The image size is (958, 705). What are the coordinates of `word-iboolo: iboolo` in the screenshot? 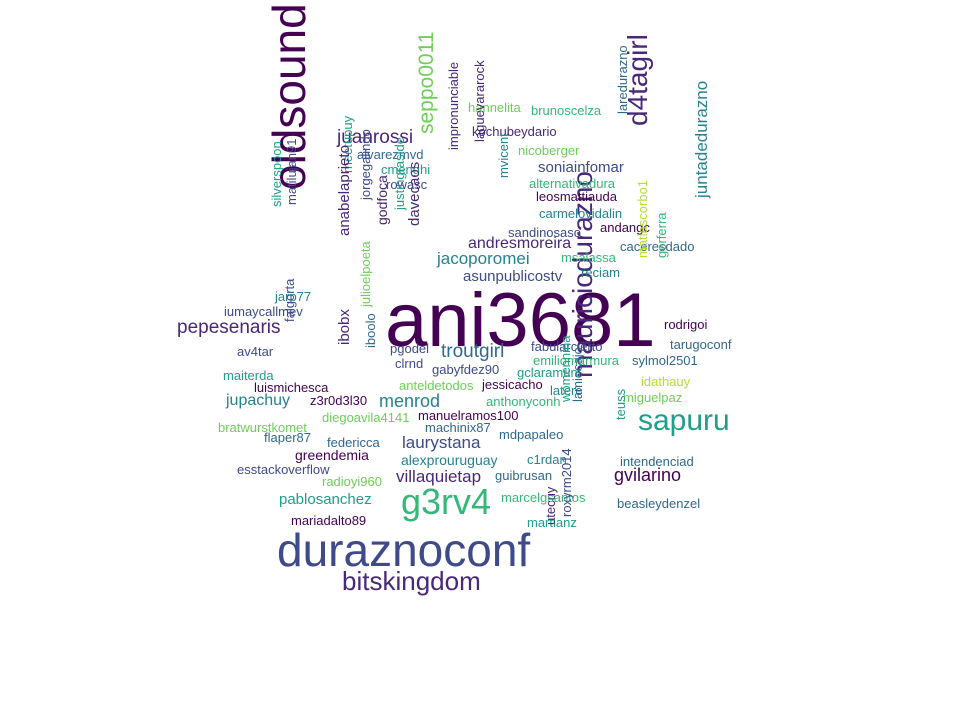 It's located at (370, 330).